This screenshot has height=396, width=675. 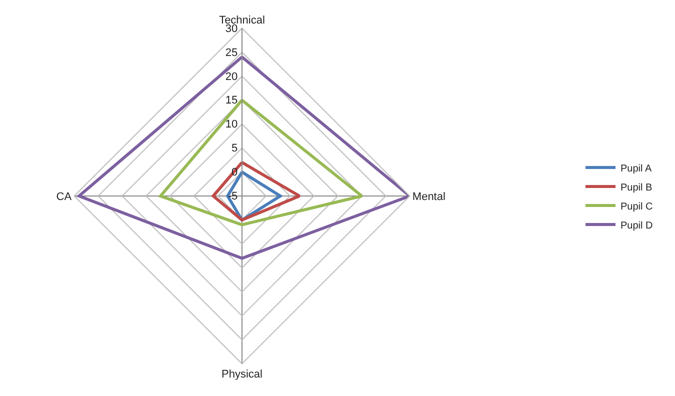 I want to click on y-tick-label: 5, so click(x=235, y=148).